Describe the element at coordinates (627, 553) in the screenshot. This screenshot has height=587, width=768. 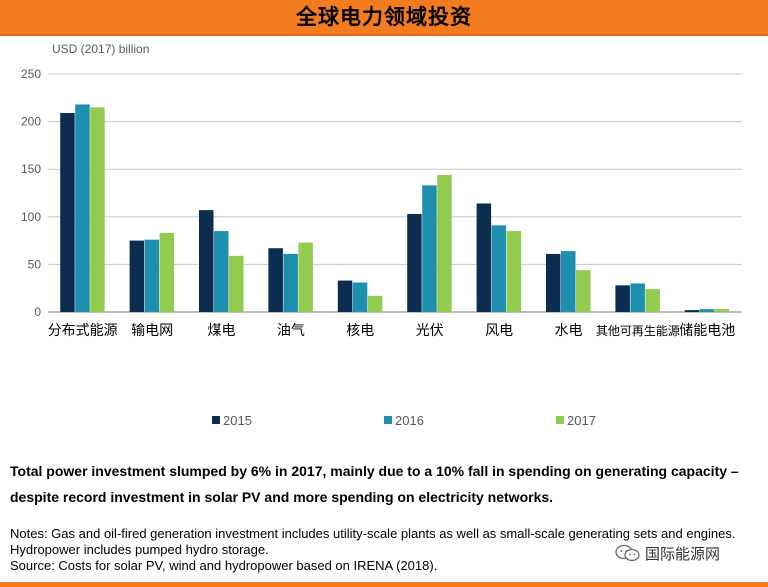
I see `wechat-icon` at that location.